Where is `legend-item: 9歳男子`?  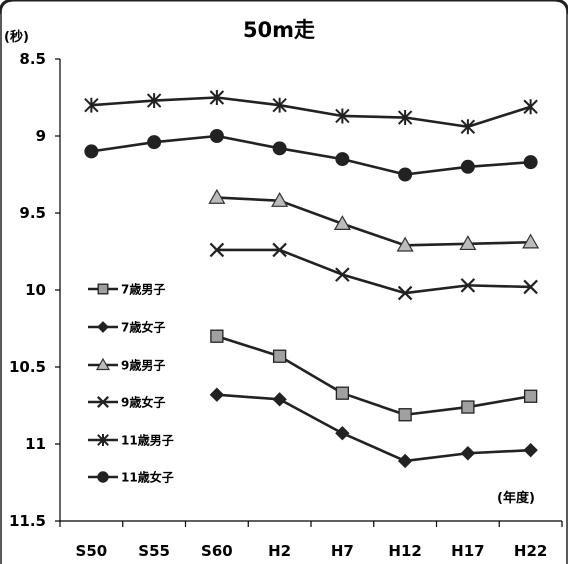
legend-item: 9歳男子 is located at coordinates (126, 365).